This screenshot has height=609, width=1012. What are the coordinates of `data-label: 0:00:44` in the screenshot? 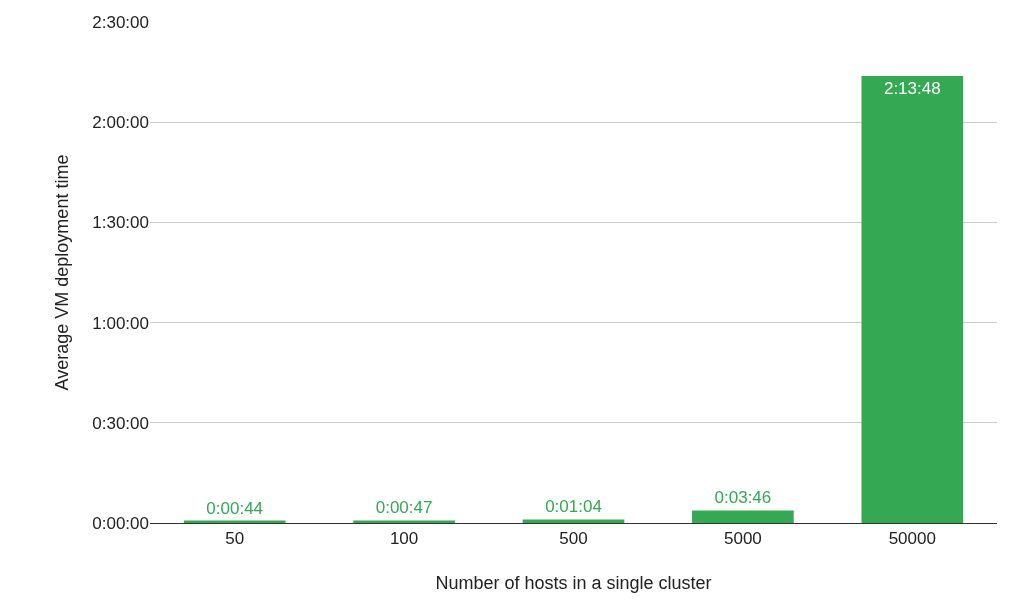 It's located at (235, 508).